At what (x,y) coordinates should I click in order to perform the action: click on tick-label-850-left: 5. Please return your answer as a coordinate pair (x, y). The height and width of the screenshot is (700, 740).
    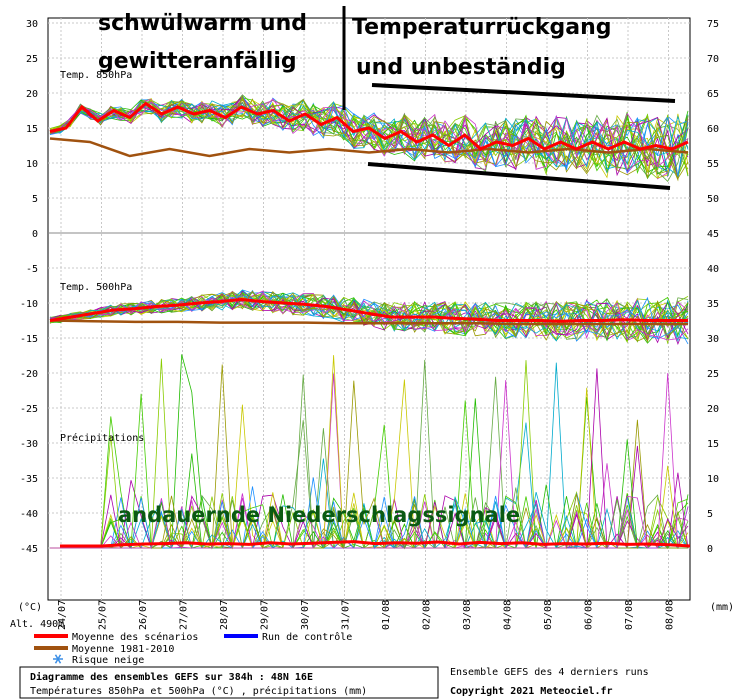
    Looking at the image, I should click on (35, 199).